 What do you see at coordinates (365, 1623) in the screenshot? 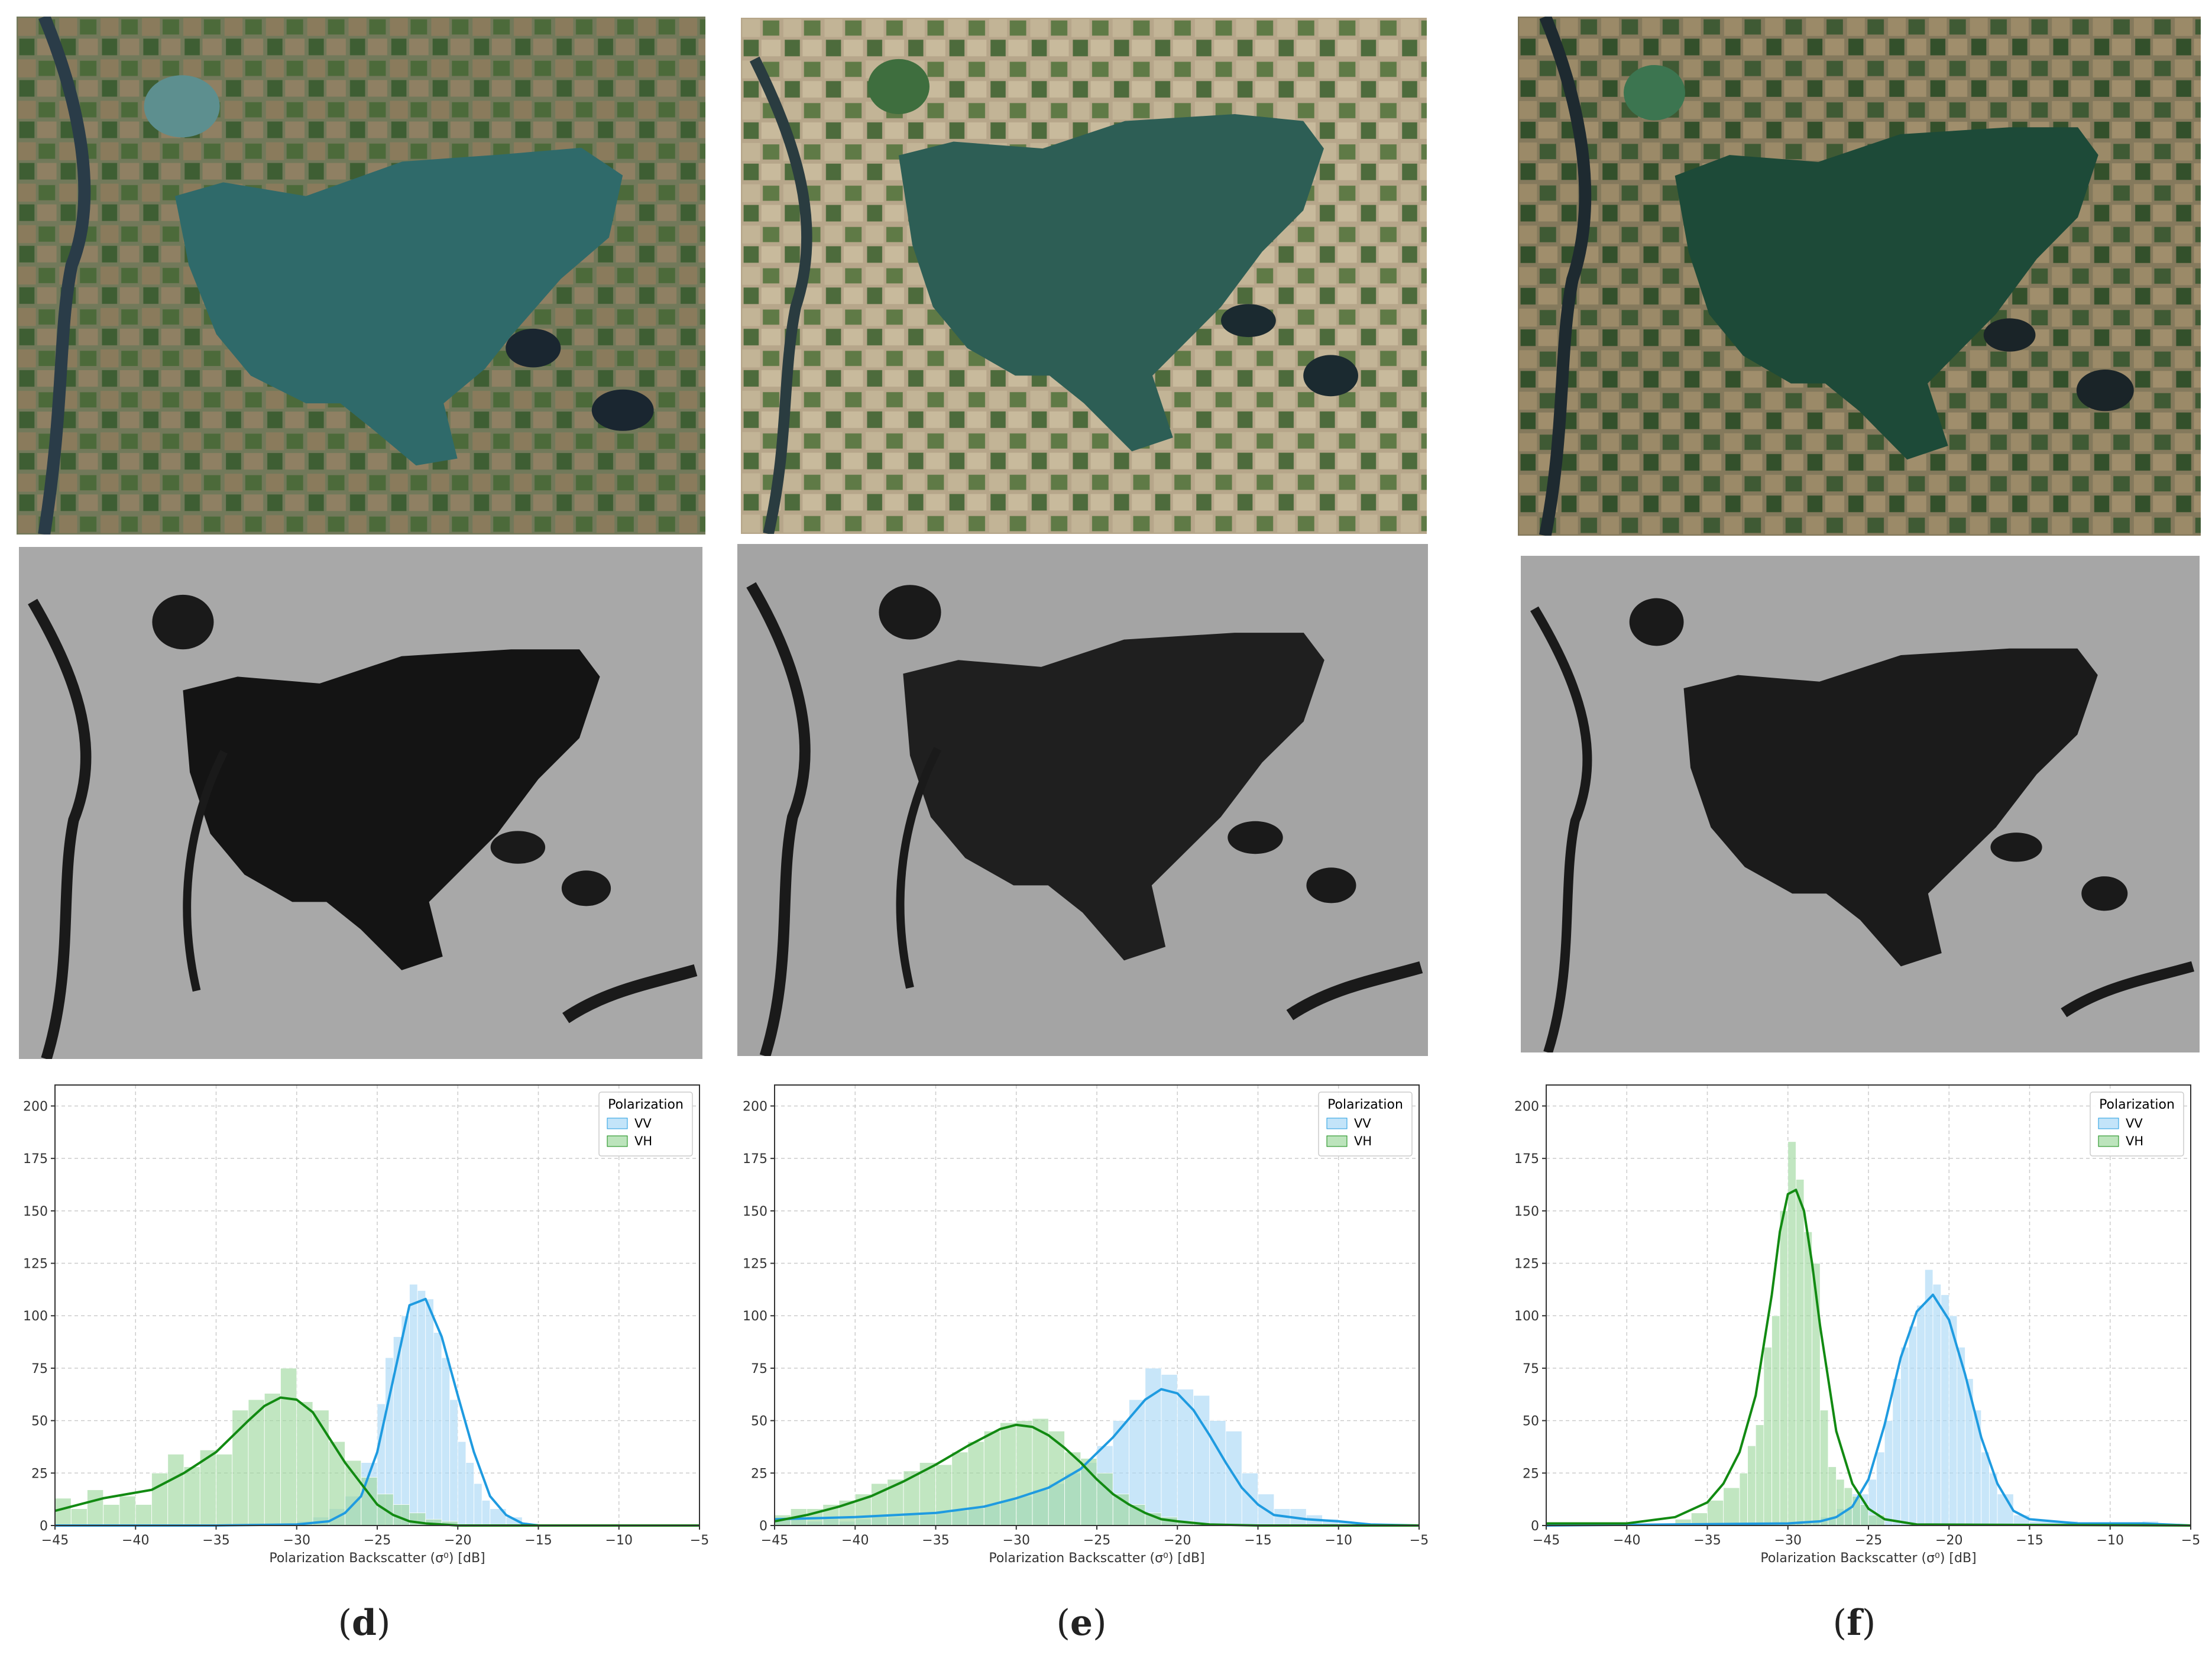
I see `panel-label-d: (d)` at bounding box center [365, 1623].